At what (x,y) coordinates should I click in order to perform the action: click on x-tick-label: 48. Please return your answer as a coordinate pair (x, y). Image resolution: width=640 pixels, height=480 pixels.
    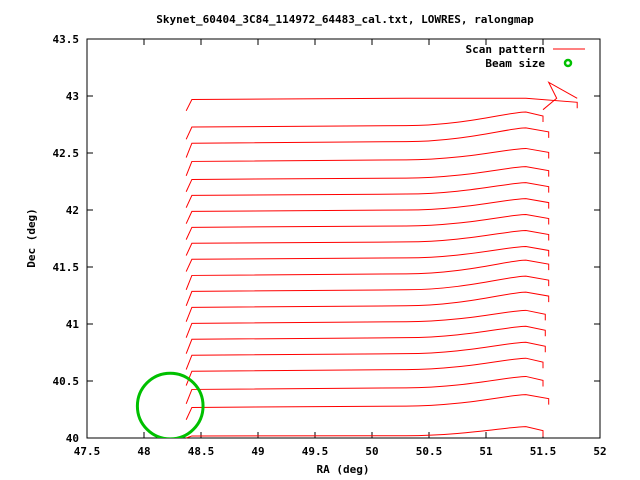
    Looking at the image, I should click on (143, 451).